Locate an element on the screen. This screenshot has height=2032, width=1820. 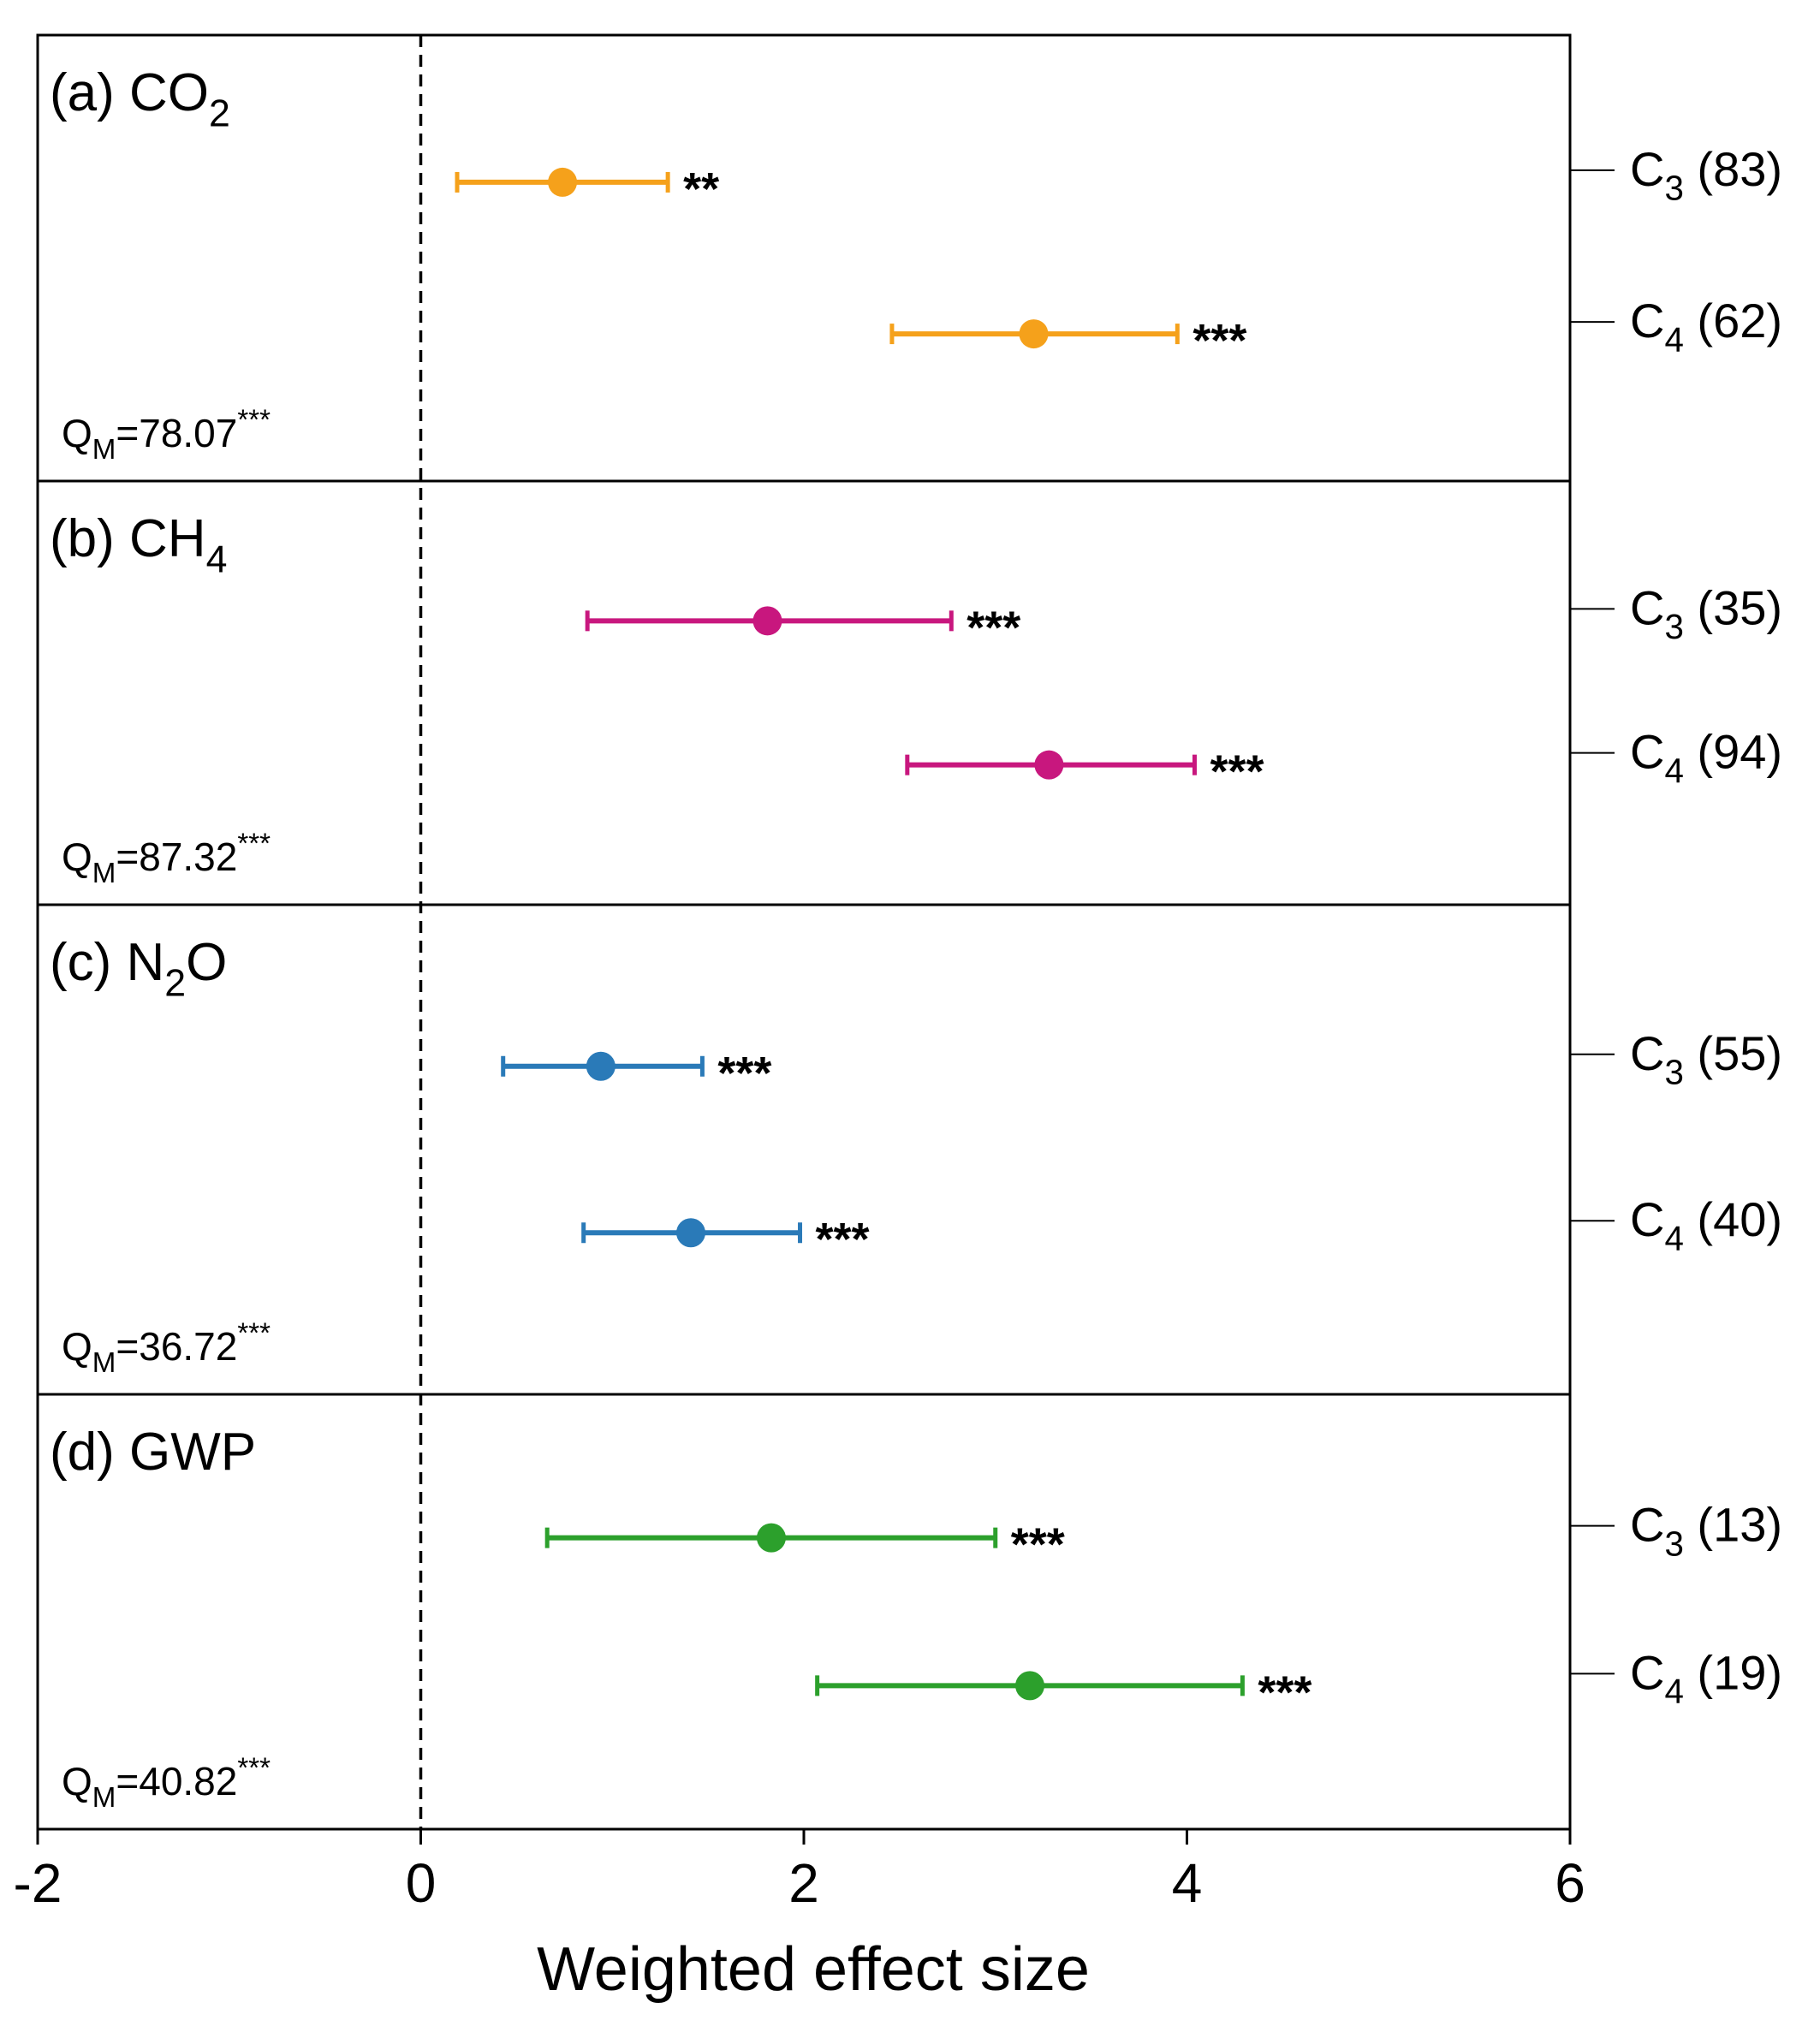
category-label-part: (94) is located at coordinates (1733, 752).